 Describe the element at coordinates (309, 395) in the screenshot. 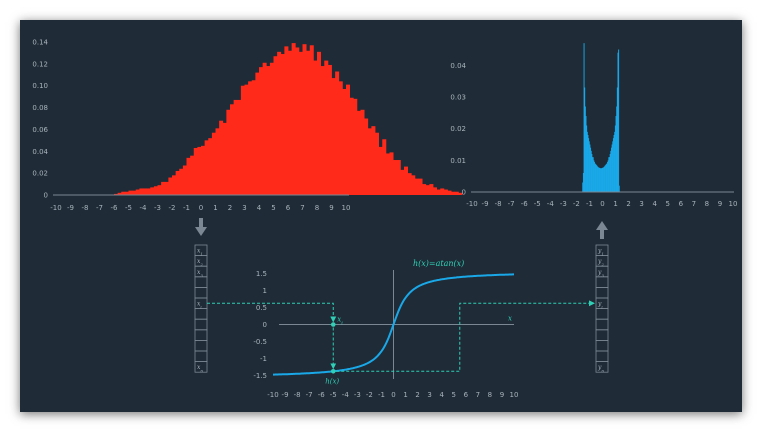

I see `transfer-x-tick: -7` at that location.